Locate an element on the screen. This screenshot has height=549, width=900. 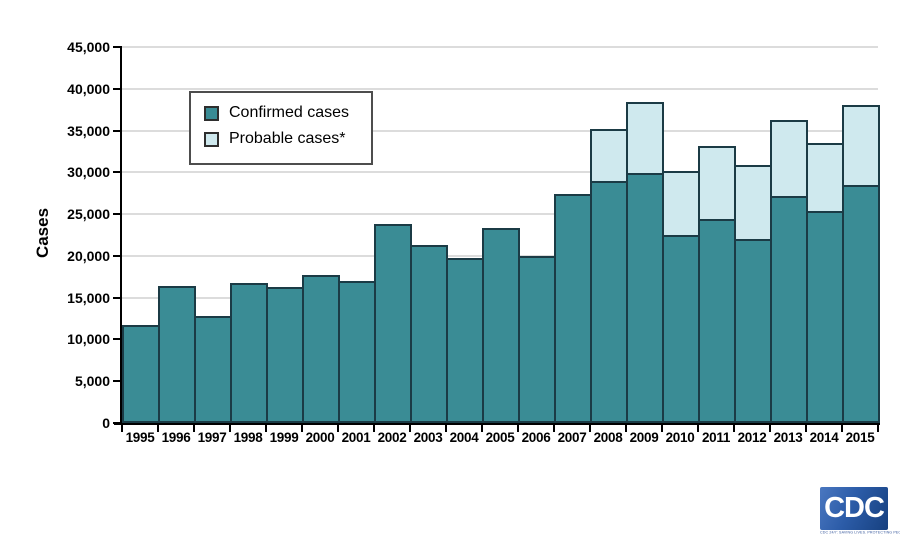
x-tick-label-2015: 2015 is located at coordinates (860, 437).